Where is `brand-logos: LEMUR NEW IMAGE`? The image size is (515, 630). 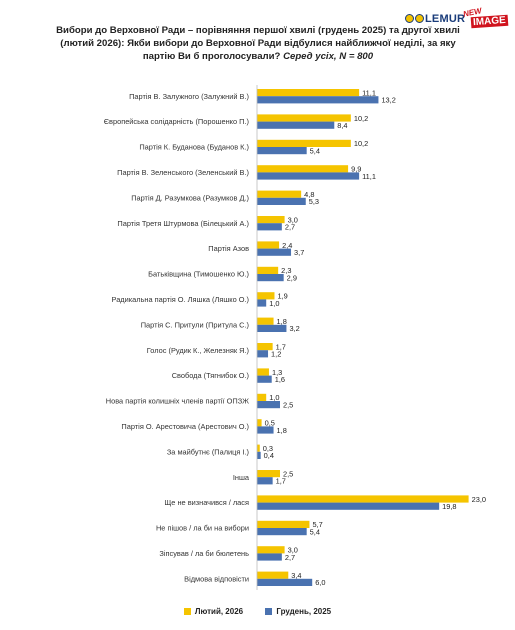 brand-logos: LEMUR NEW IMAGE is located at coordinates (459, 22).